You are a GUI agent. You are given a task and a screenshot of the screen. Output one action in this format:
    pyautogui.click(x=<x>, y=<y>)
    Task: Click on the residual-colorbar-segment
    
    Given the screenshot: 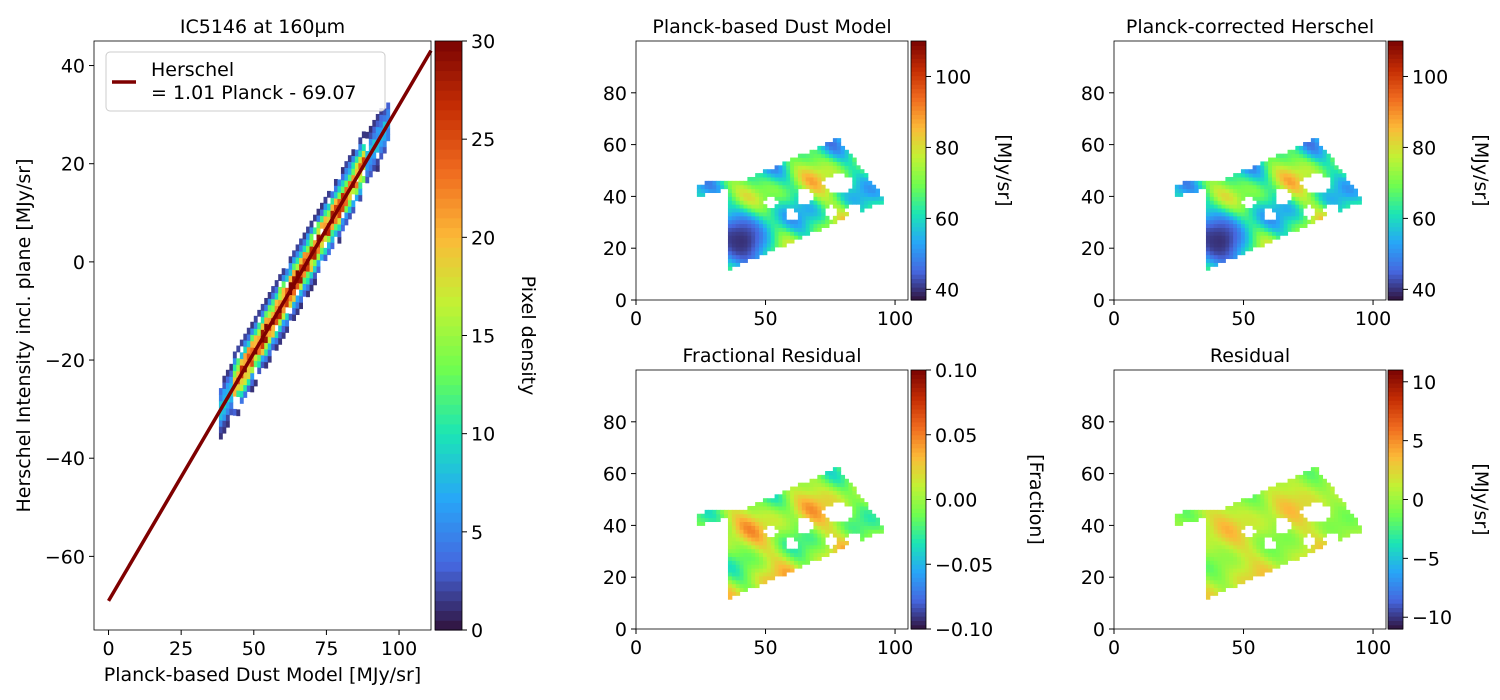 What is the action you would take?
    pyautogui.click(x=1395, y=437)
    